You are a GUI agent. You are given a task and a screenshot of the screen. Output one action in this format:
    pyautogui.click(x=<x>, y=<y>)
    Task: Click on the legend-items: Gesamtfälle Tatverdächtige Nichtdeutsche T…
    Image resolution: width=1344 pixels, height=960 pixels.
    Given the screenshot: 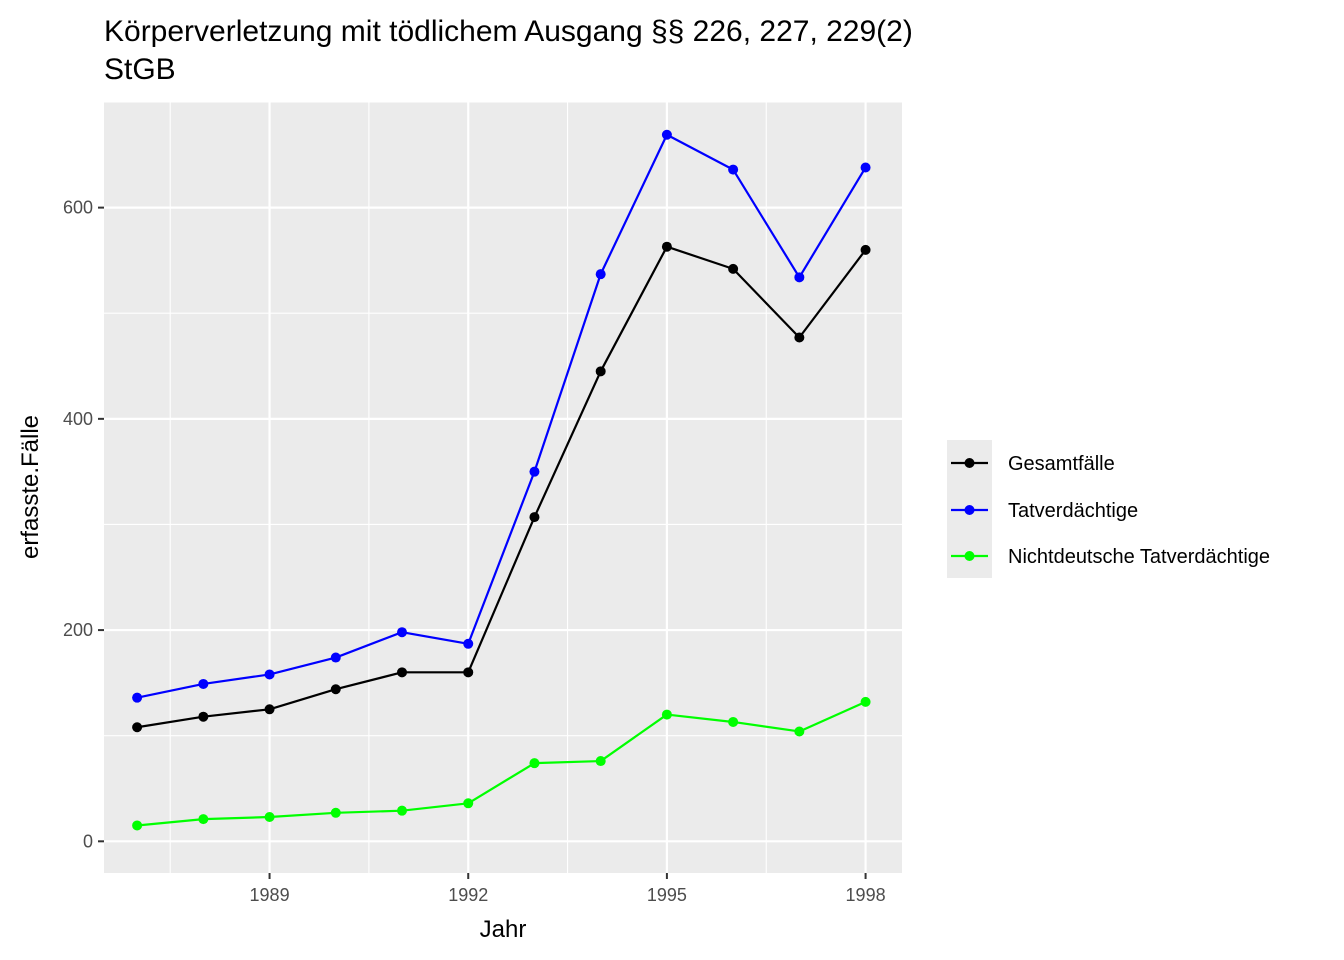 What is the action you would take?
    pyautogui.click(x=1110, y=510)
    